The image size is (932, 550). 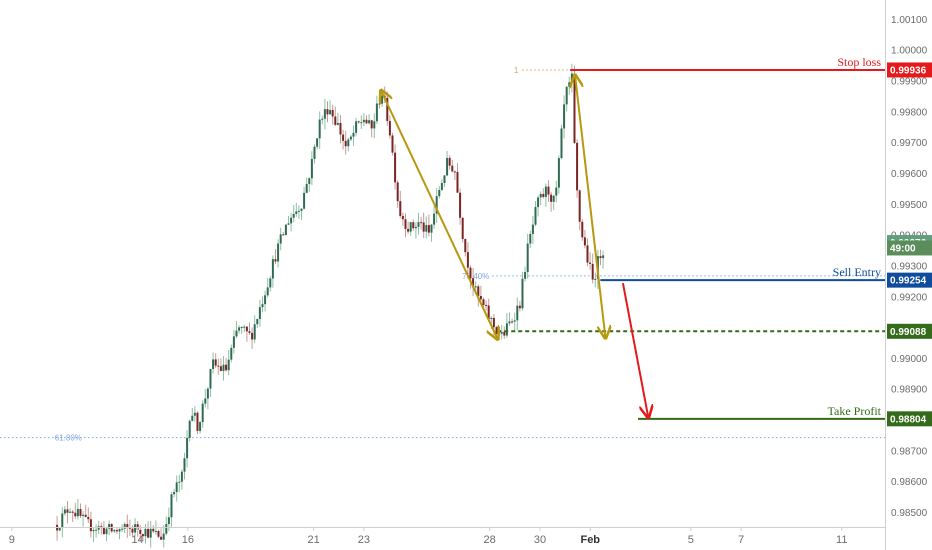 What do you see at coordinates (741, 540) in the screenshot?
I see `x-tick-label: 7` at bounding box center [741, 540].